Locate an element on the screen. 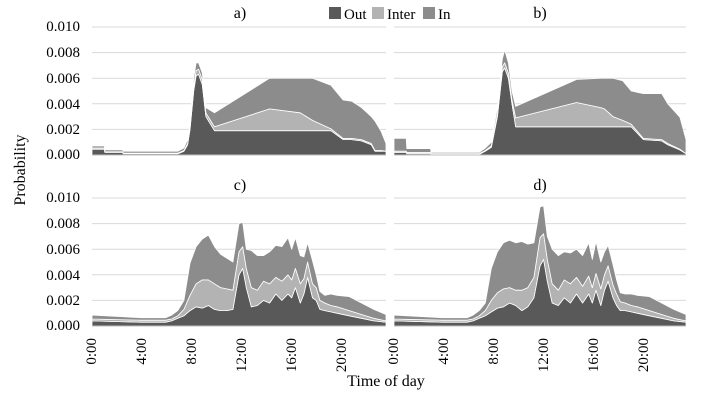 This screenshot has width=702, height=396. legend-swatch-in is located at coordinates (429, 13).